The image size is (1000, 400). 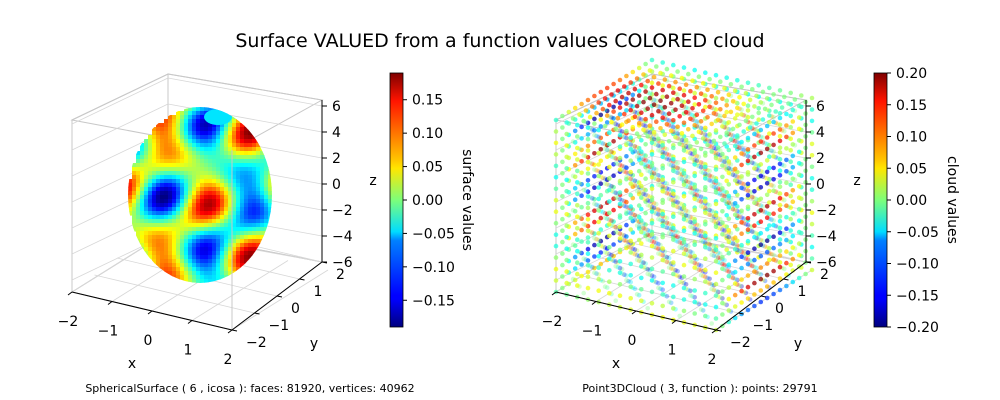 What do you see at coordinates (672, 351) in the screenshot?
I see `x-tick-label: 1` at bounding box center [672, 351].